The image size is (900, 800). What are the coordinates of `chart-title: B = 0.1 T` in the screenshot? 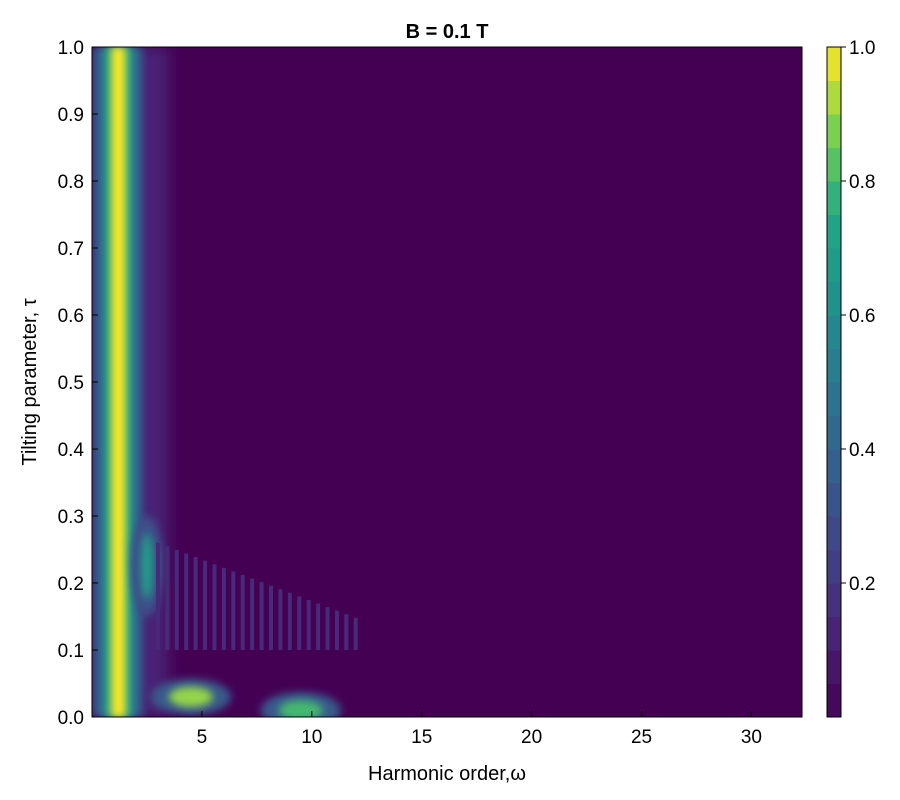 It's located at (447, 32).